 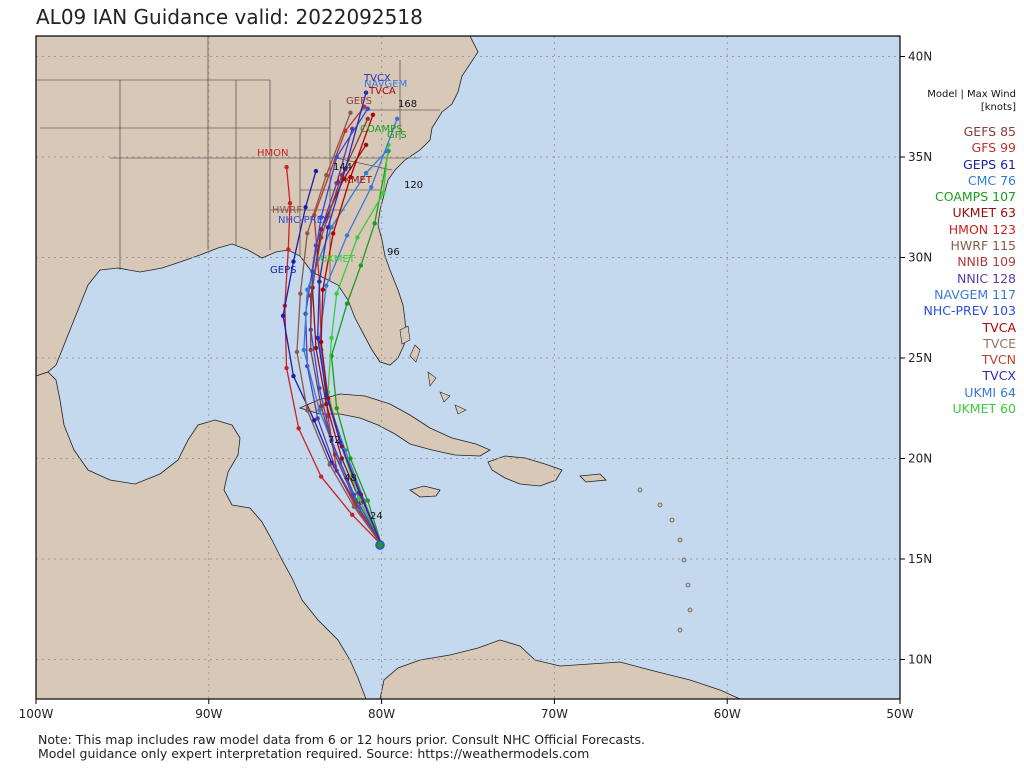 What do you see at coordinates (304, 220) in the screenshot?
I see `map-label-nhc-prev: NHC-PREV` at bounding box center [304, 220].